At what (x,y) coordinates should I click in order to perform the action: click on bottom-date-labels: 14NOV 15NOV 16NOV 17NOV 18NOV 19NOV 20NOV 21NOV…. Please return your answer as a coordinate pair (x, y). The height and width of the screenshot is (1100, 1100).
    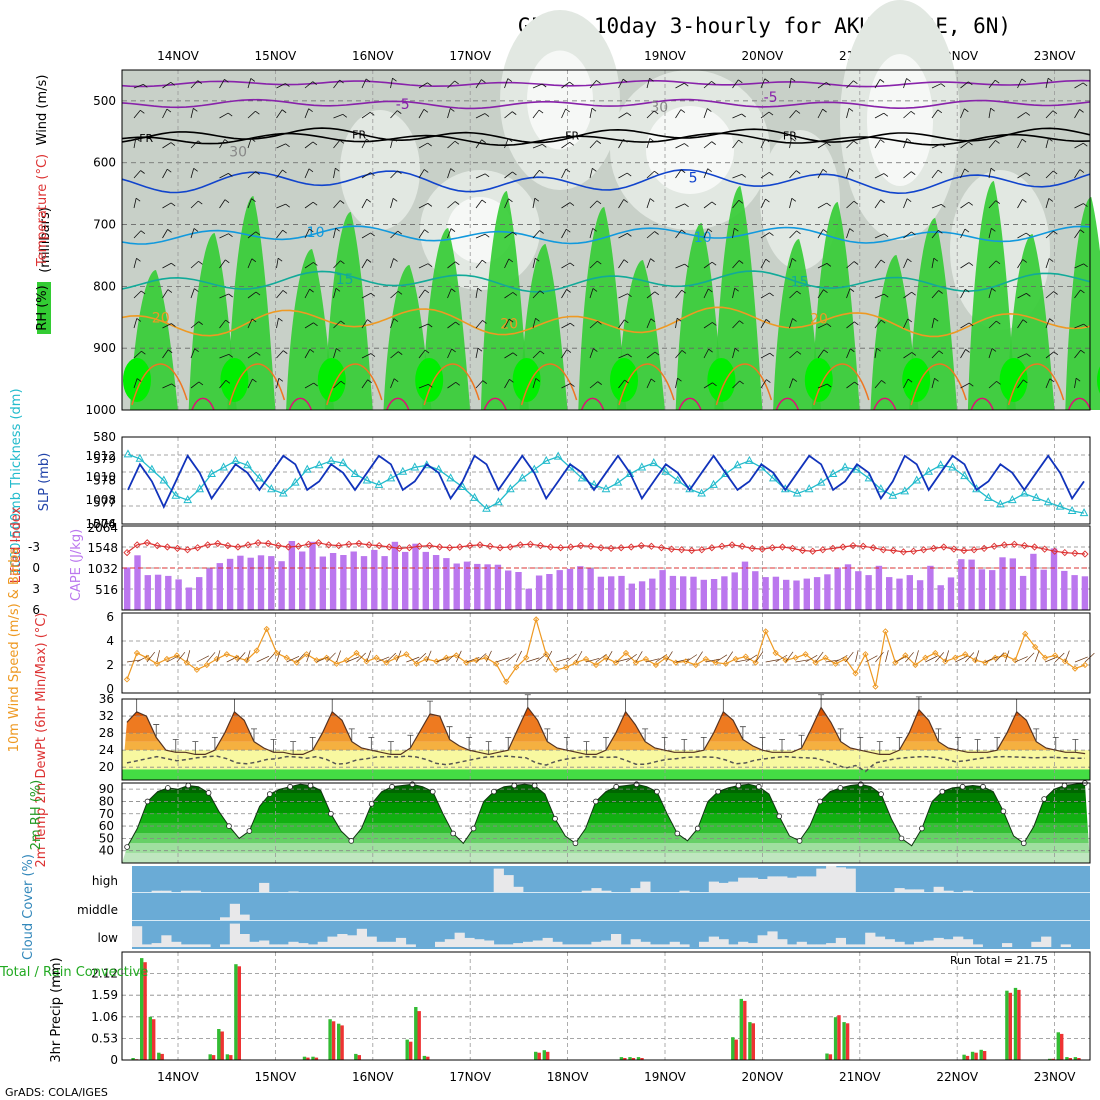
    Looking at the image, I should click on (616, 1077).